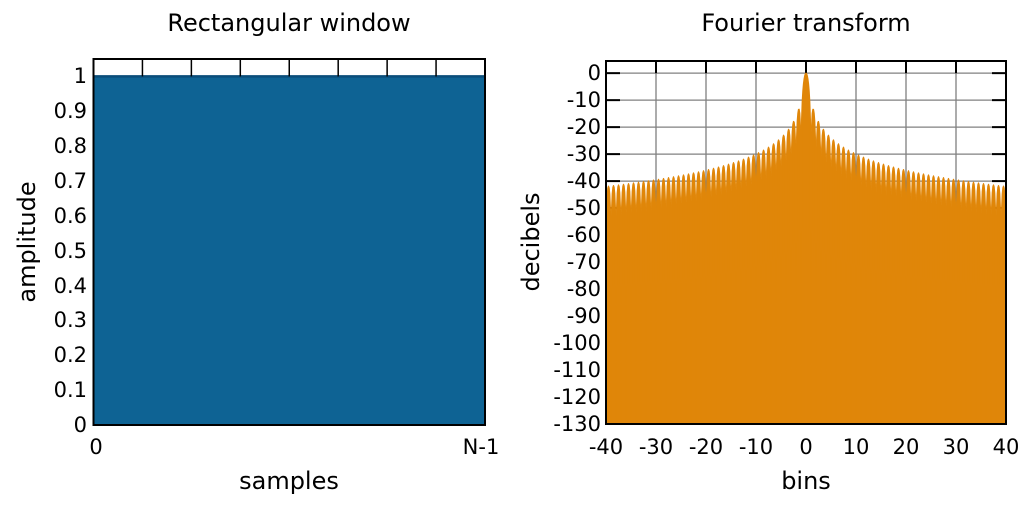 This screenshot has height=512, width=1024. I want to click on ytick-label: 0.6, so click(70, 216).